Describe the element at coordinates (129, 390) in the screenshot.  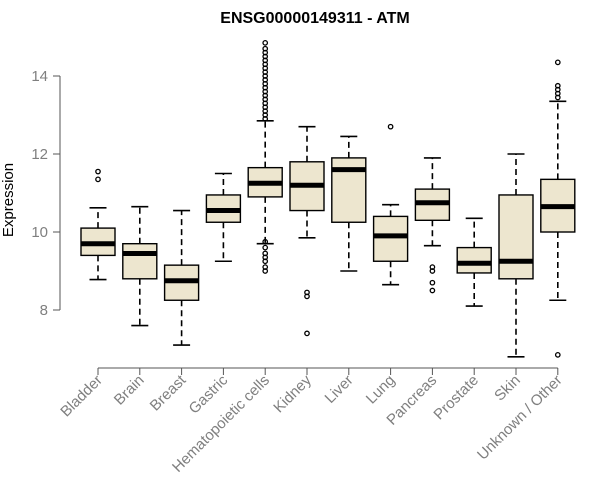
I see `x-tick-label: Brain` at that location.